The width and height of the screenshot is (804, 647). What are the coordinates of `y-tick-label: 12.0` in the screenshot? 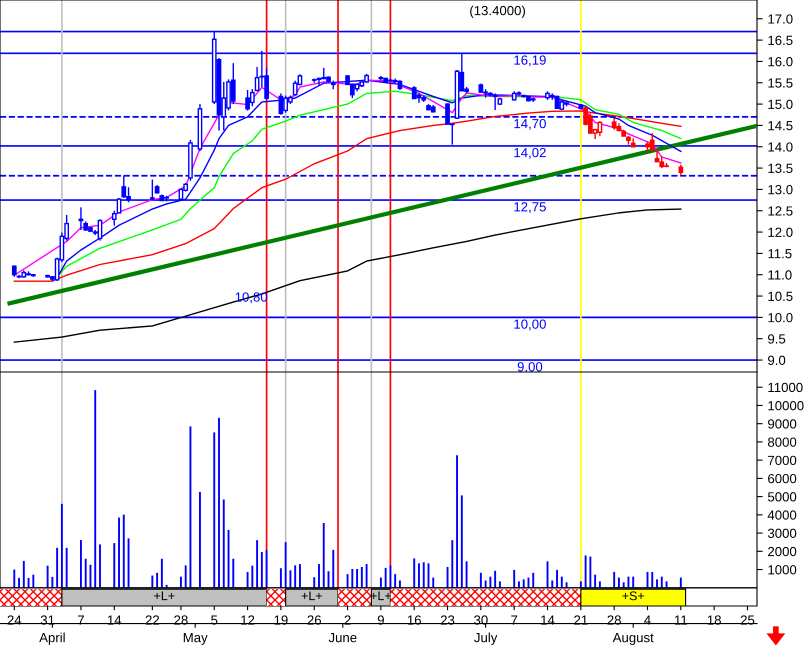 It's located at (780, 232).